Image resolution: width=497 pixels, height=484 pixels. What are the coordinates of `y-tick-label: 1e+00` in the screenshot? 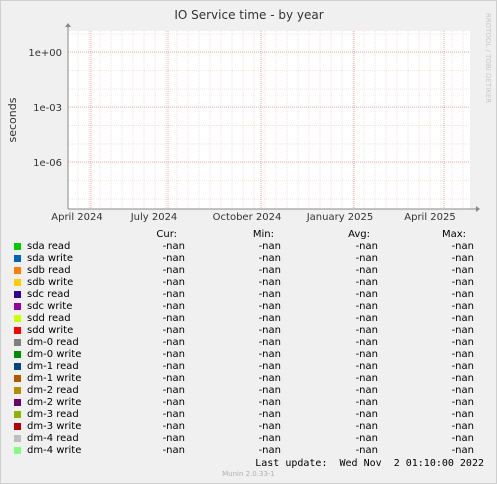 It's located at (45, 53).